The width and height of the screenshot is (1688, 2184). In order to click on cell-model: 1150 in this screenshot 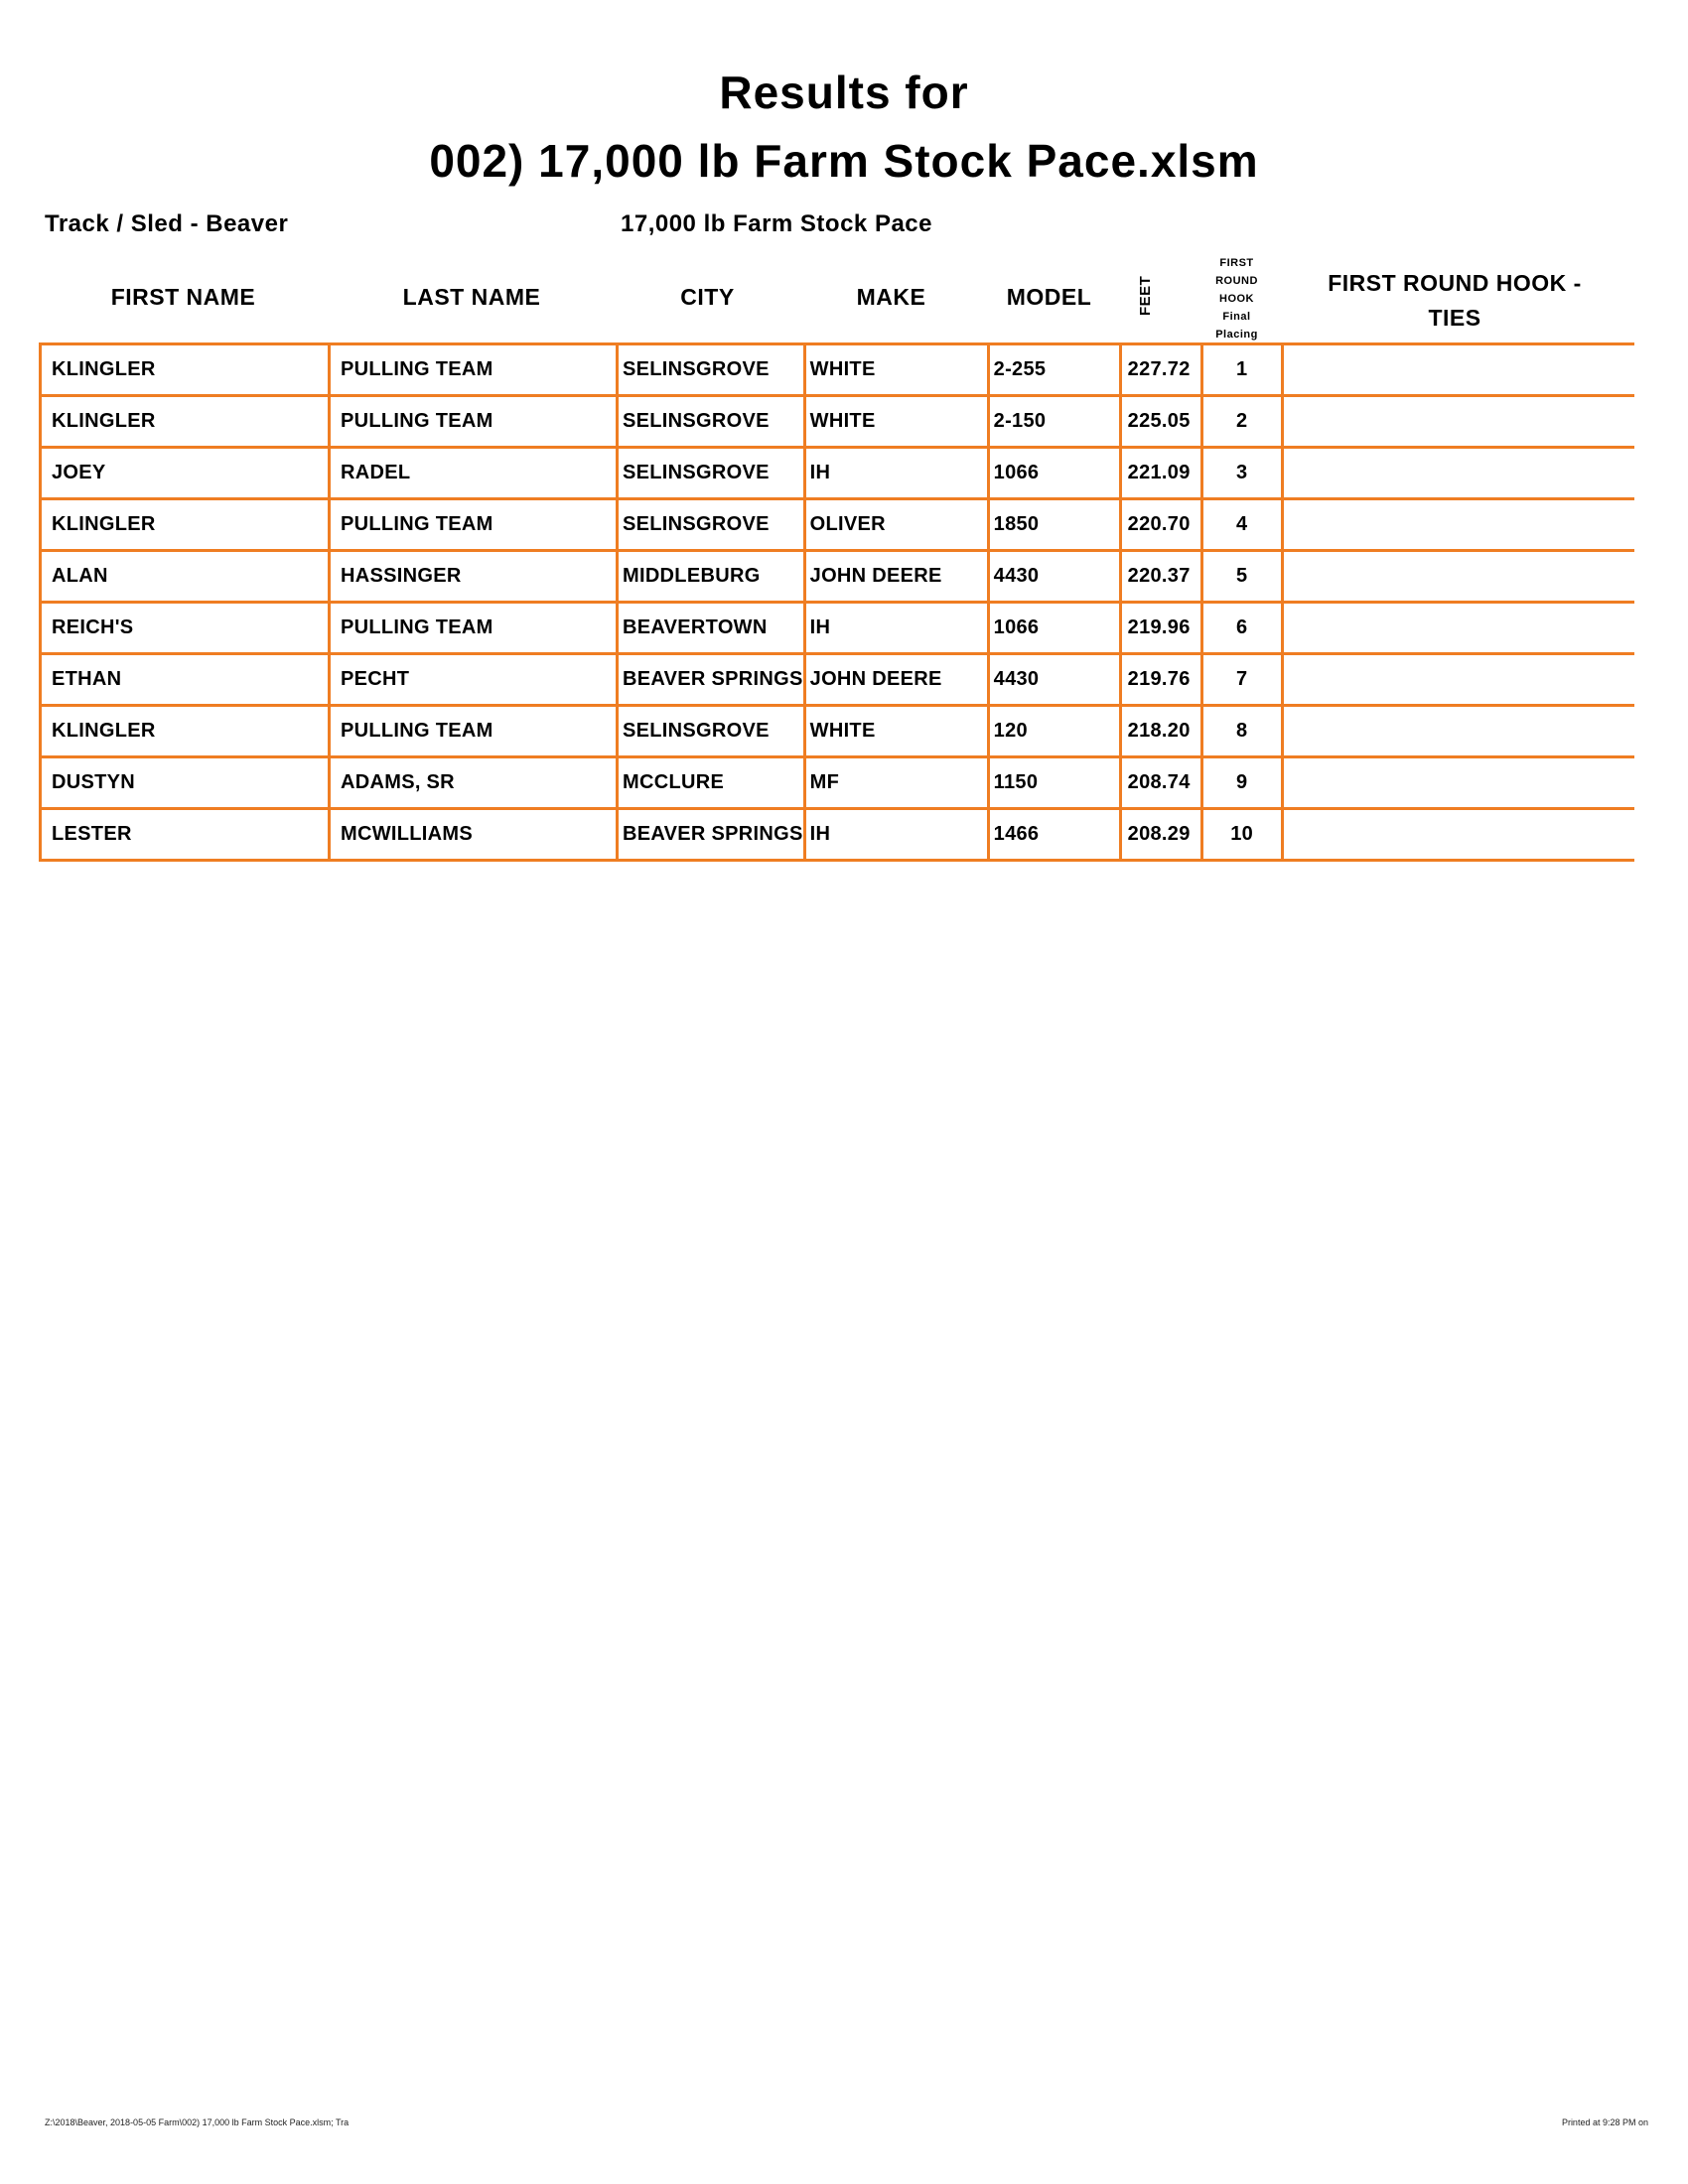, I will do `click(1054, 782)`.